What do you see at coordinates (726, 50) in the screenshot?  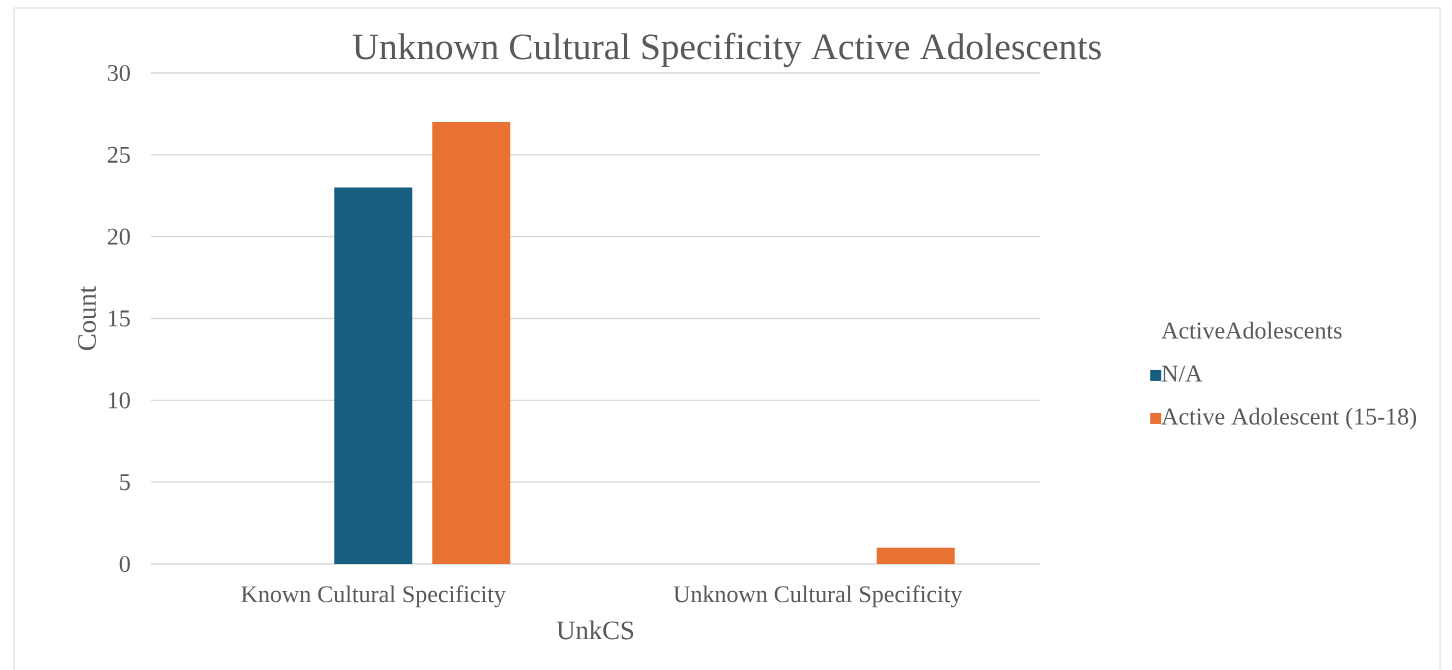 I see `chart-title: Unknown Cultural Specificity Active Adolescents` at bounding box center [726, 50].